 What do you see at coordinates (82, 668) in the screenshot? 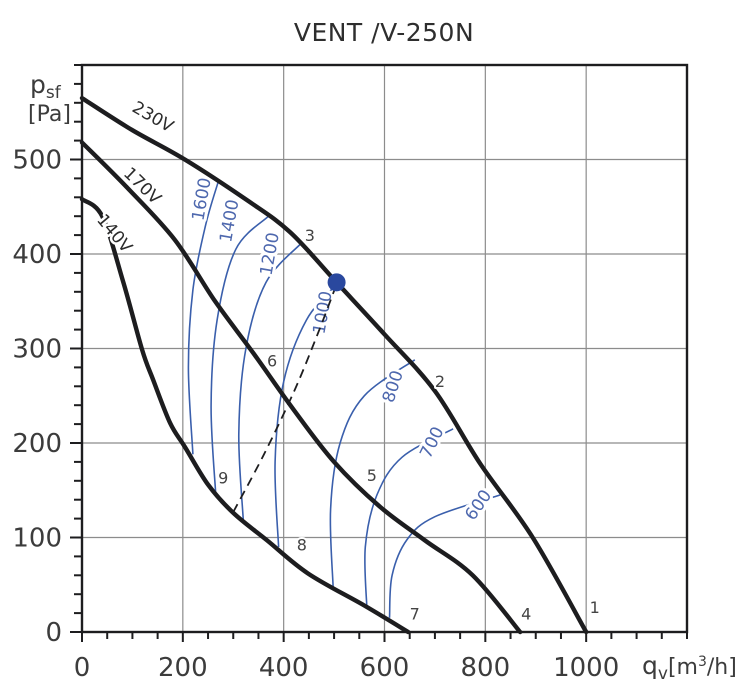
I see `x-tick-label: 0` at bounding box center [82, 668].